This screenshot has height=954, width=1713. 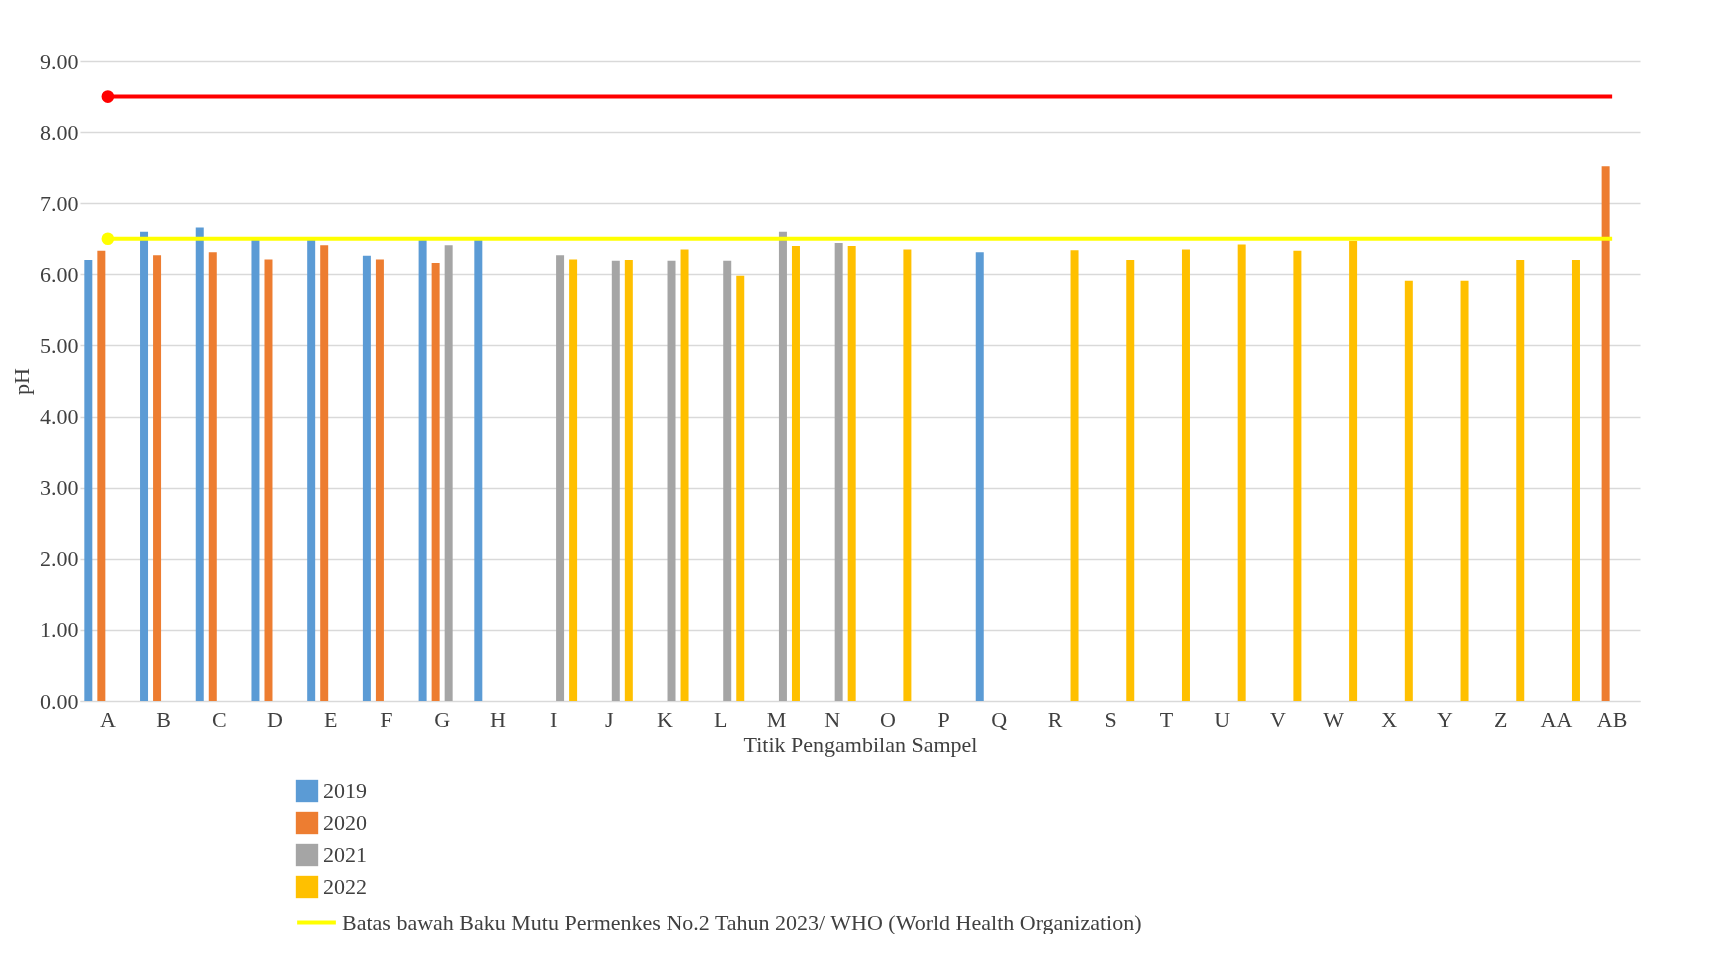 What do you see at coordinates (442, 719) in the screenshot?
I see `x-tick-label: G` at bounding box center [442, 719].